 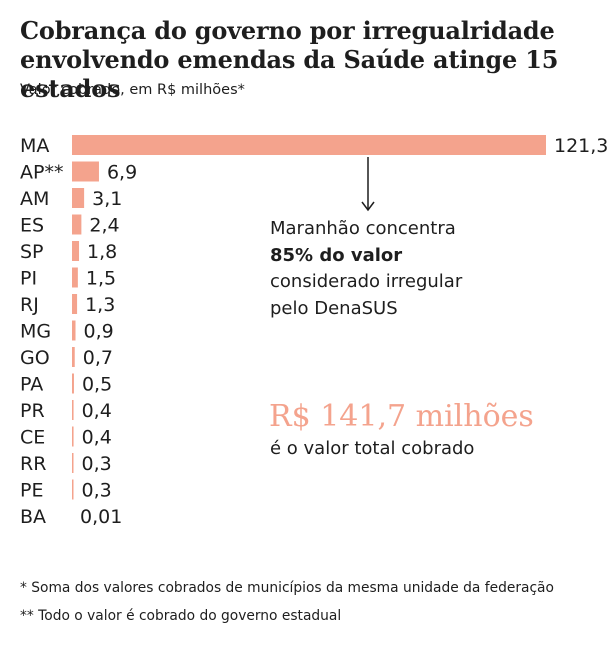 What do you see at coordinates (104, 226) in the screenshot?
I see `value-label: 2,4` at bounding box center [104, 226].